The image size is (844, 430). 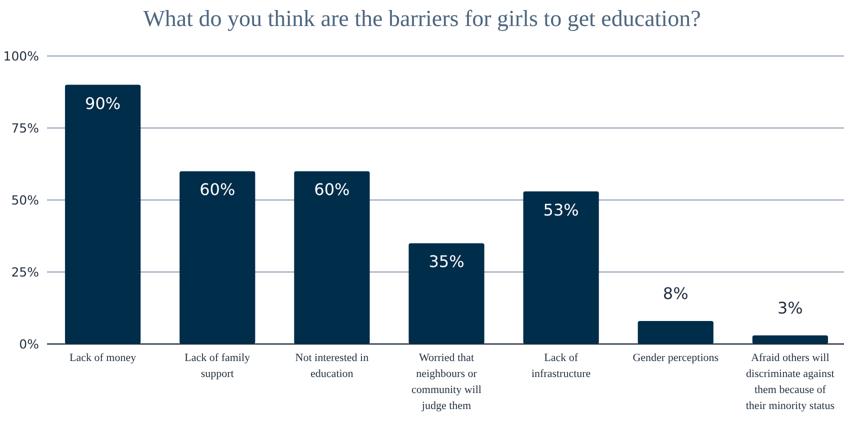 What do you see at coordinates (446, 262) in the screenshot?
I see `data-label: 35%` at bounding box center [446, 262].